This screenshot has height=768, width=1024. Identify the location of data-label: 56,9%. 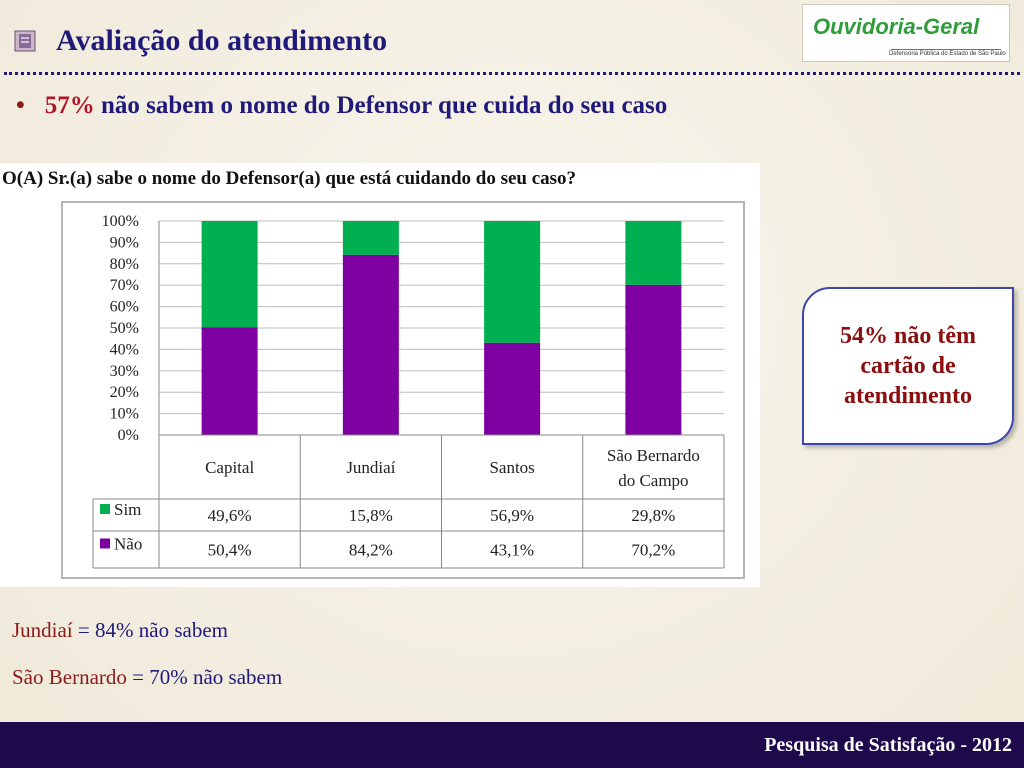
(512, 515).